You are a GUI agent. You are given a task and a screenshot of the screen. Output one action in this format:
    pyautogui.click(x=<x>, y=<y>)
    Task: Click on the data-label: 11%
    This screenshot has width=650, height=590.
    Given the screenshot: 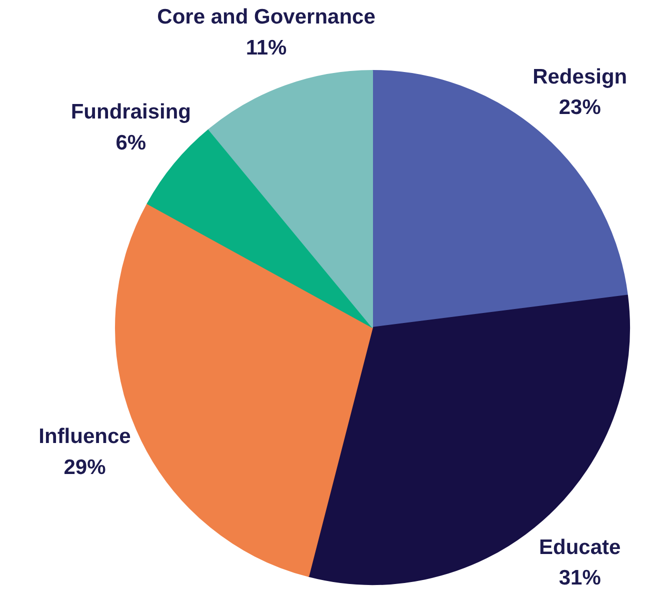 What is the action you would take?
    pyautogui.click(x=267, y=48)
    